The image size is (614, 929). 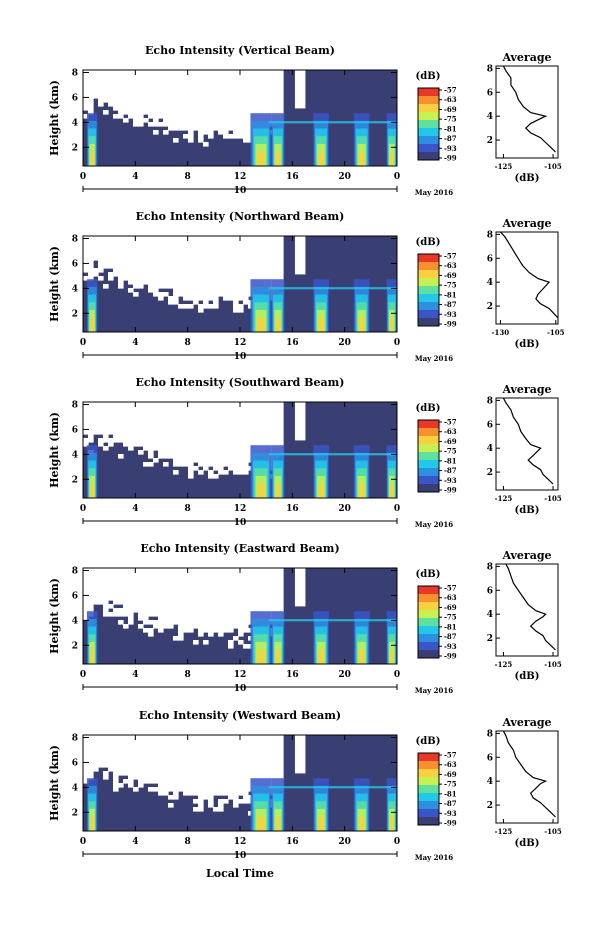 What do you see at coordinates (556, 332) in the screenshot?
I see `profile-x-tick-label: -105` at bounding box center [556, 332].